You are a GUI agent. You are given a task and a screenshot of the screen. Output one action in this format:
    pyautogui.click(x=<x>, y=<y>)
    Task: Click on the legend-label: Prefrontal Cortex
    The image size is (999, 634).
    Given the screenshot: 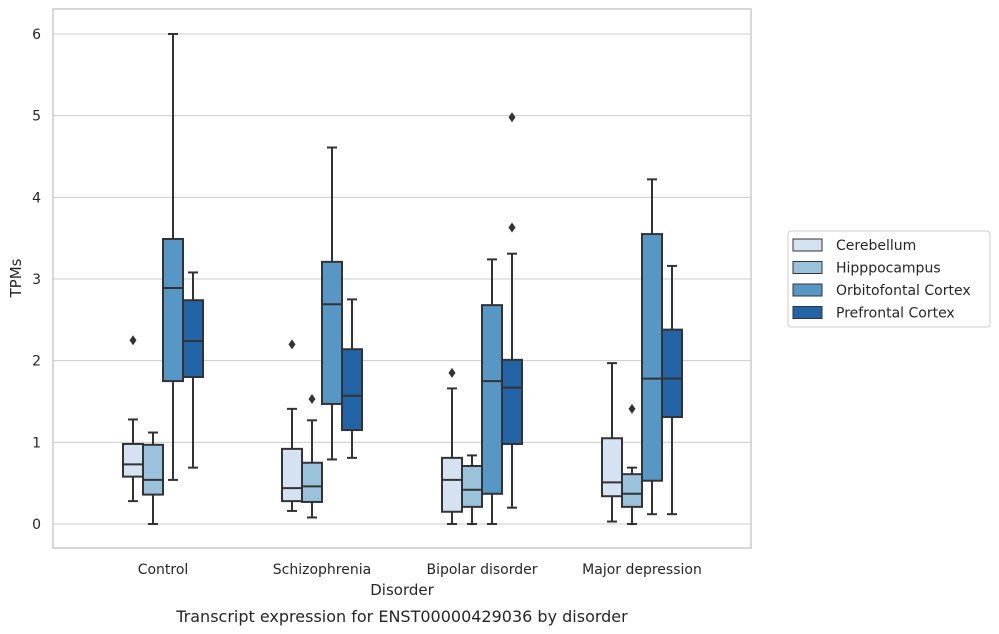 What is the action you would take?
    pyautogui.click(x=895, y=314)
    